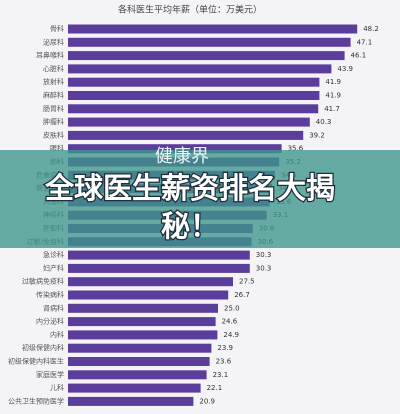 Image resolution: width=400 pixels, height=414 pixels. I want to click on category-label: 骨科, so click(57, 28).